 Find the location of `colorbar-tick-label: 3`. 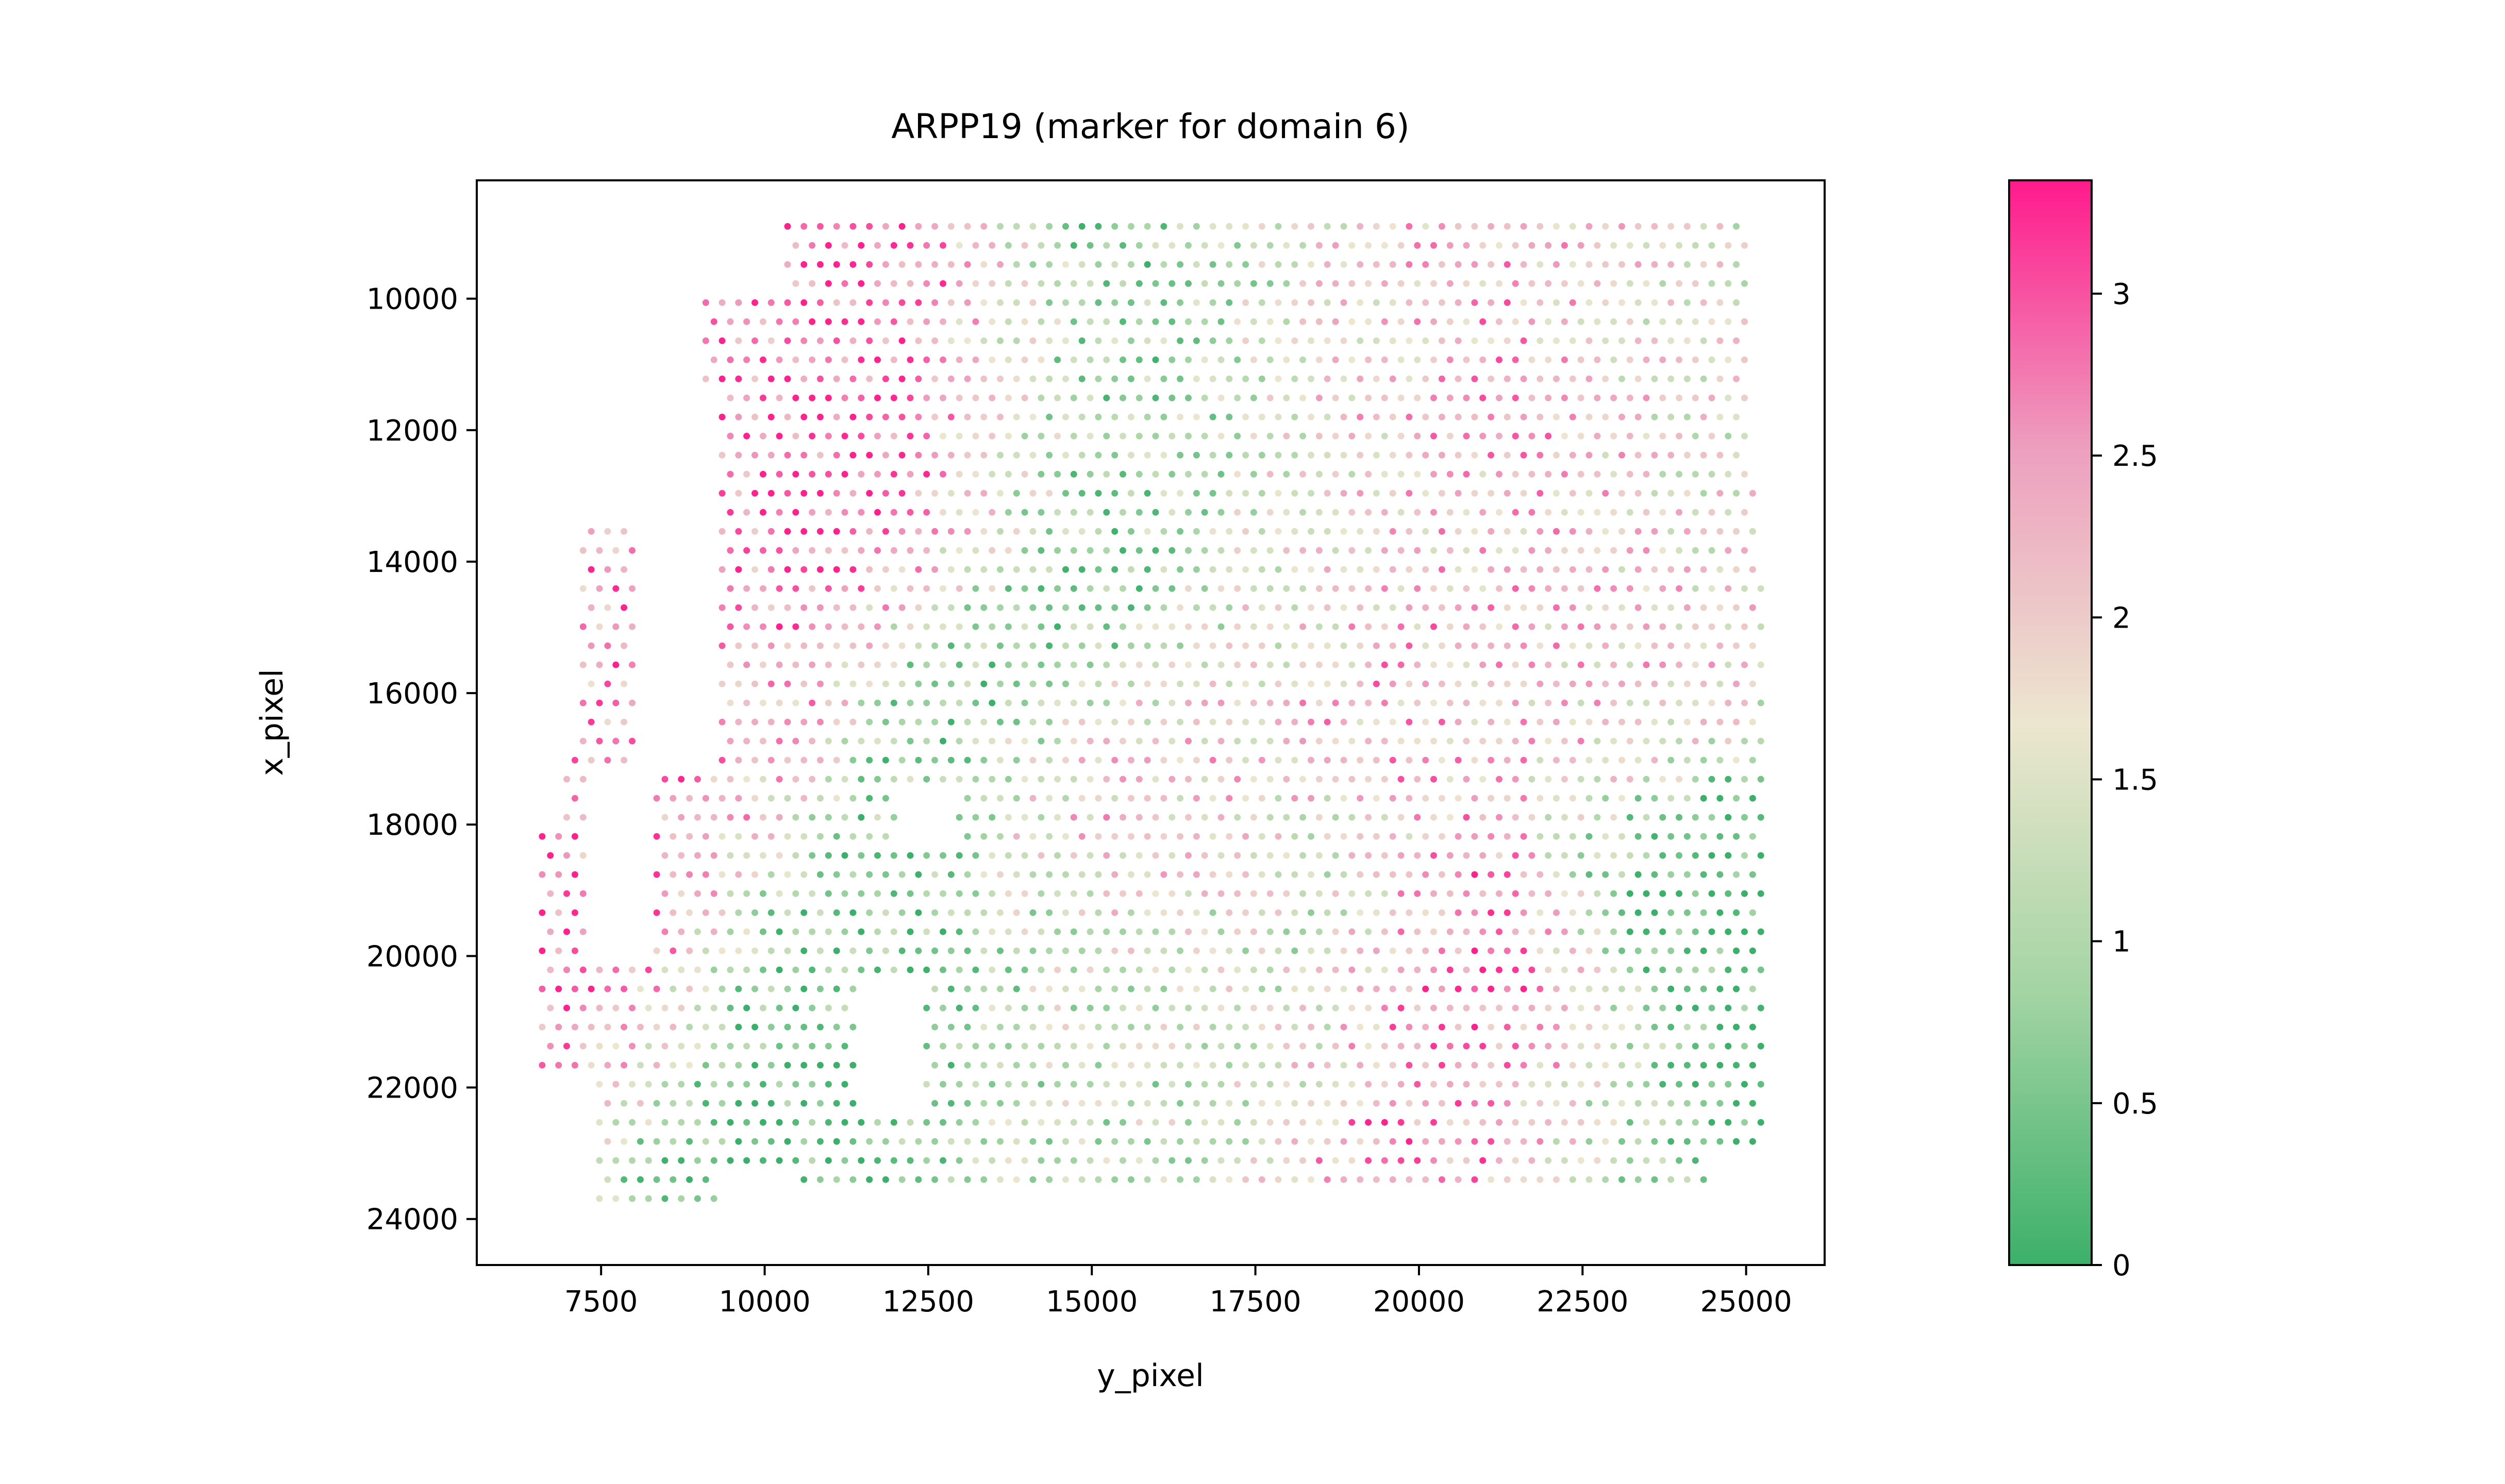

colorbar-tick-label: 3 is located at coordinates (2121, 294).